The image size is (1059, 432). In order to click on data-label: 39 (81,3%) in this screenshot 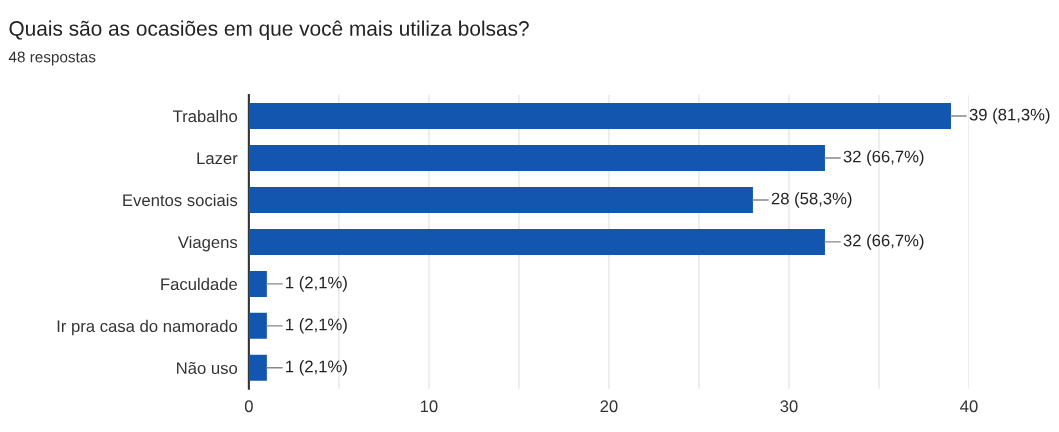, I will do `click(1009, 116)`.